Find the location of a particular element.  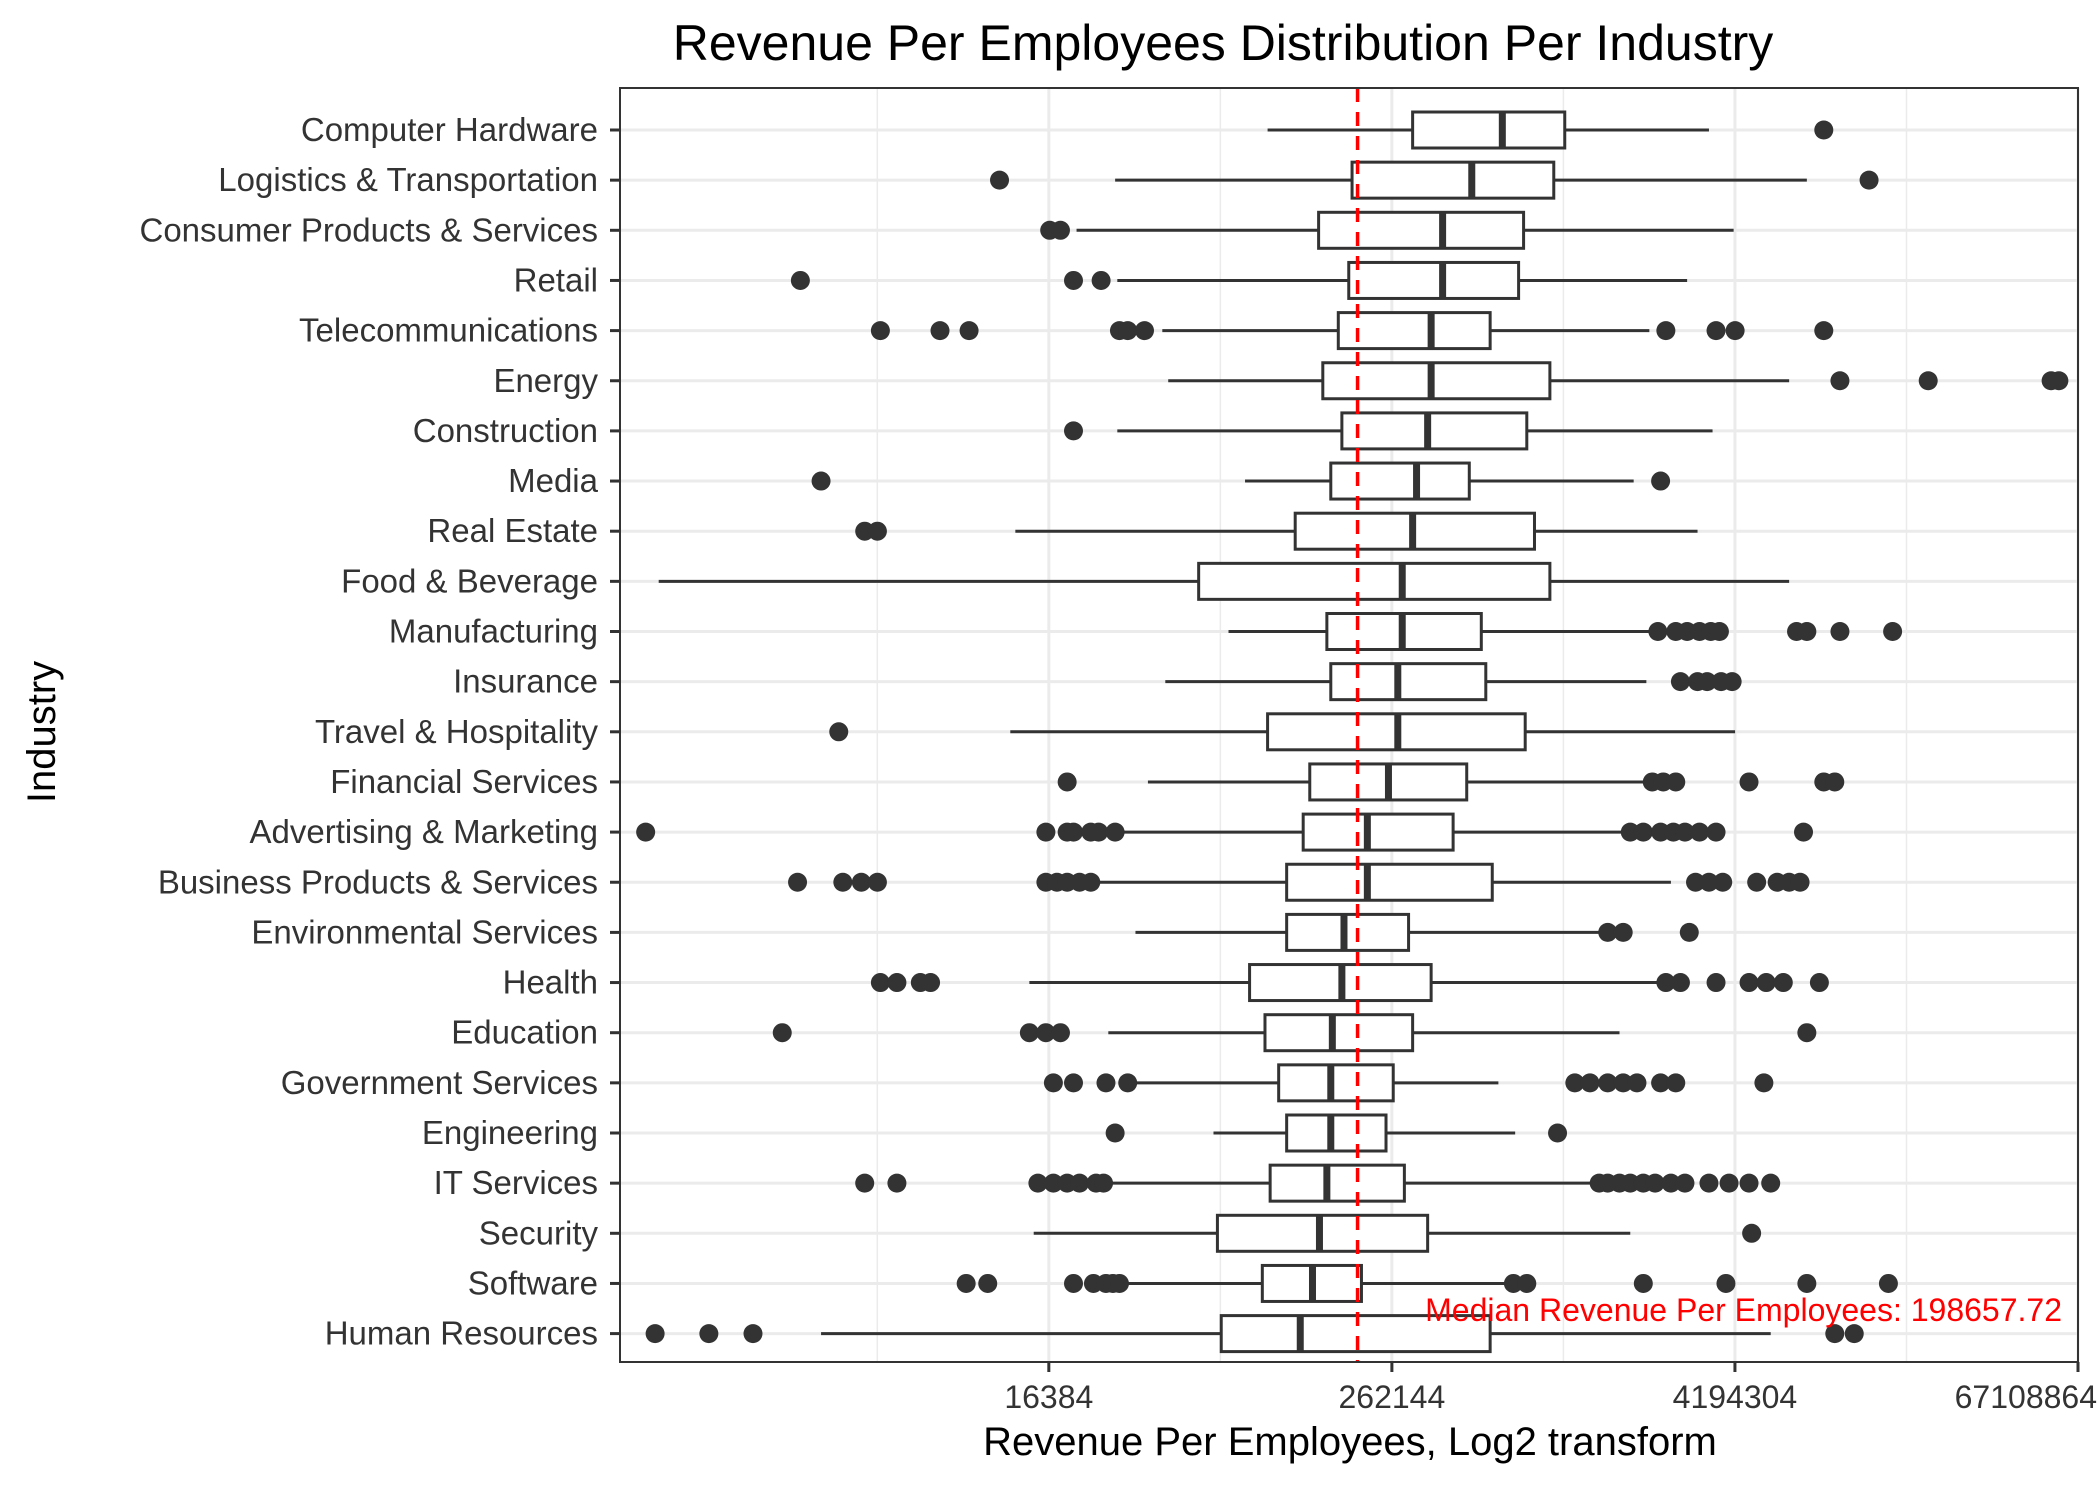

y-tick-label: Logistics & Transportation is located at coordinates (408, 179).